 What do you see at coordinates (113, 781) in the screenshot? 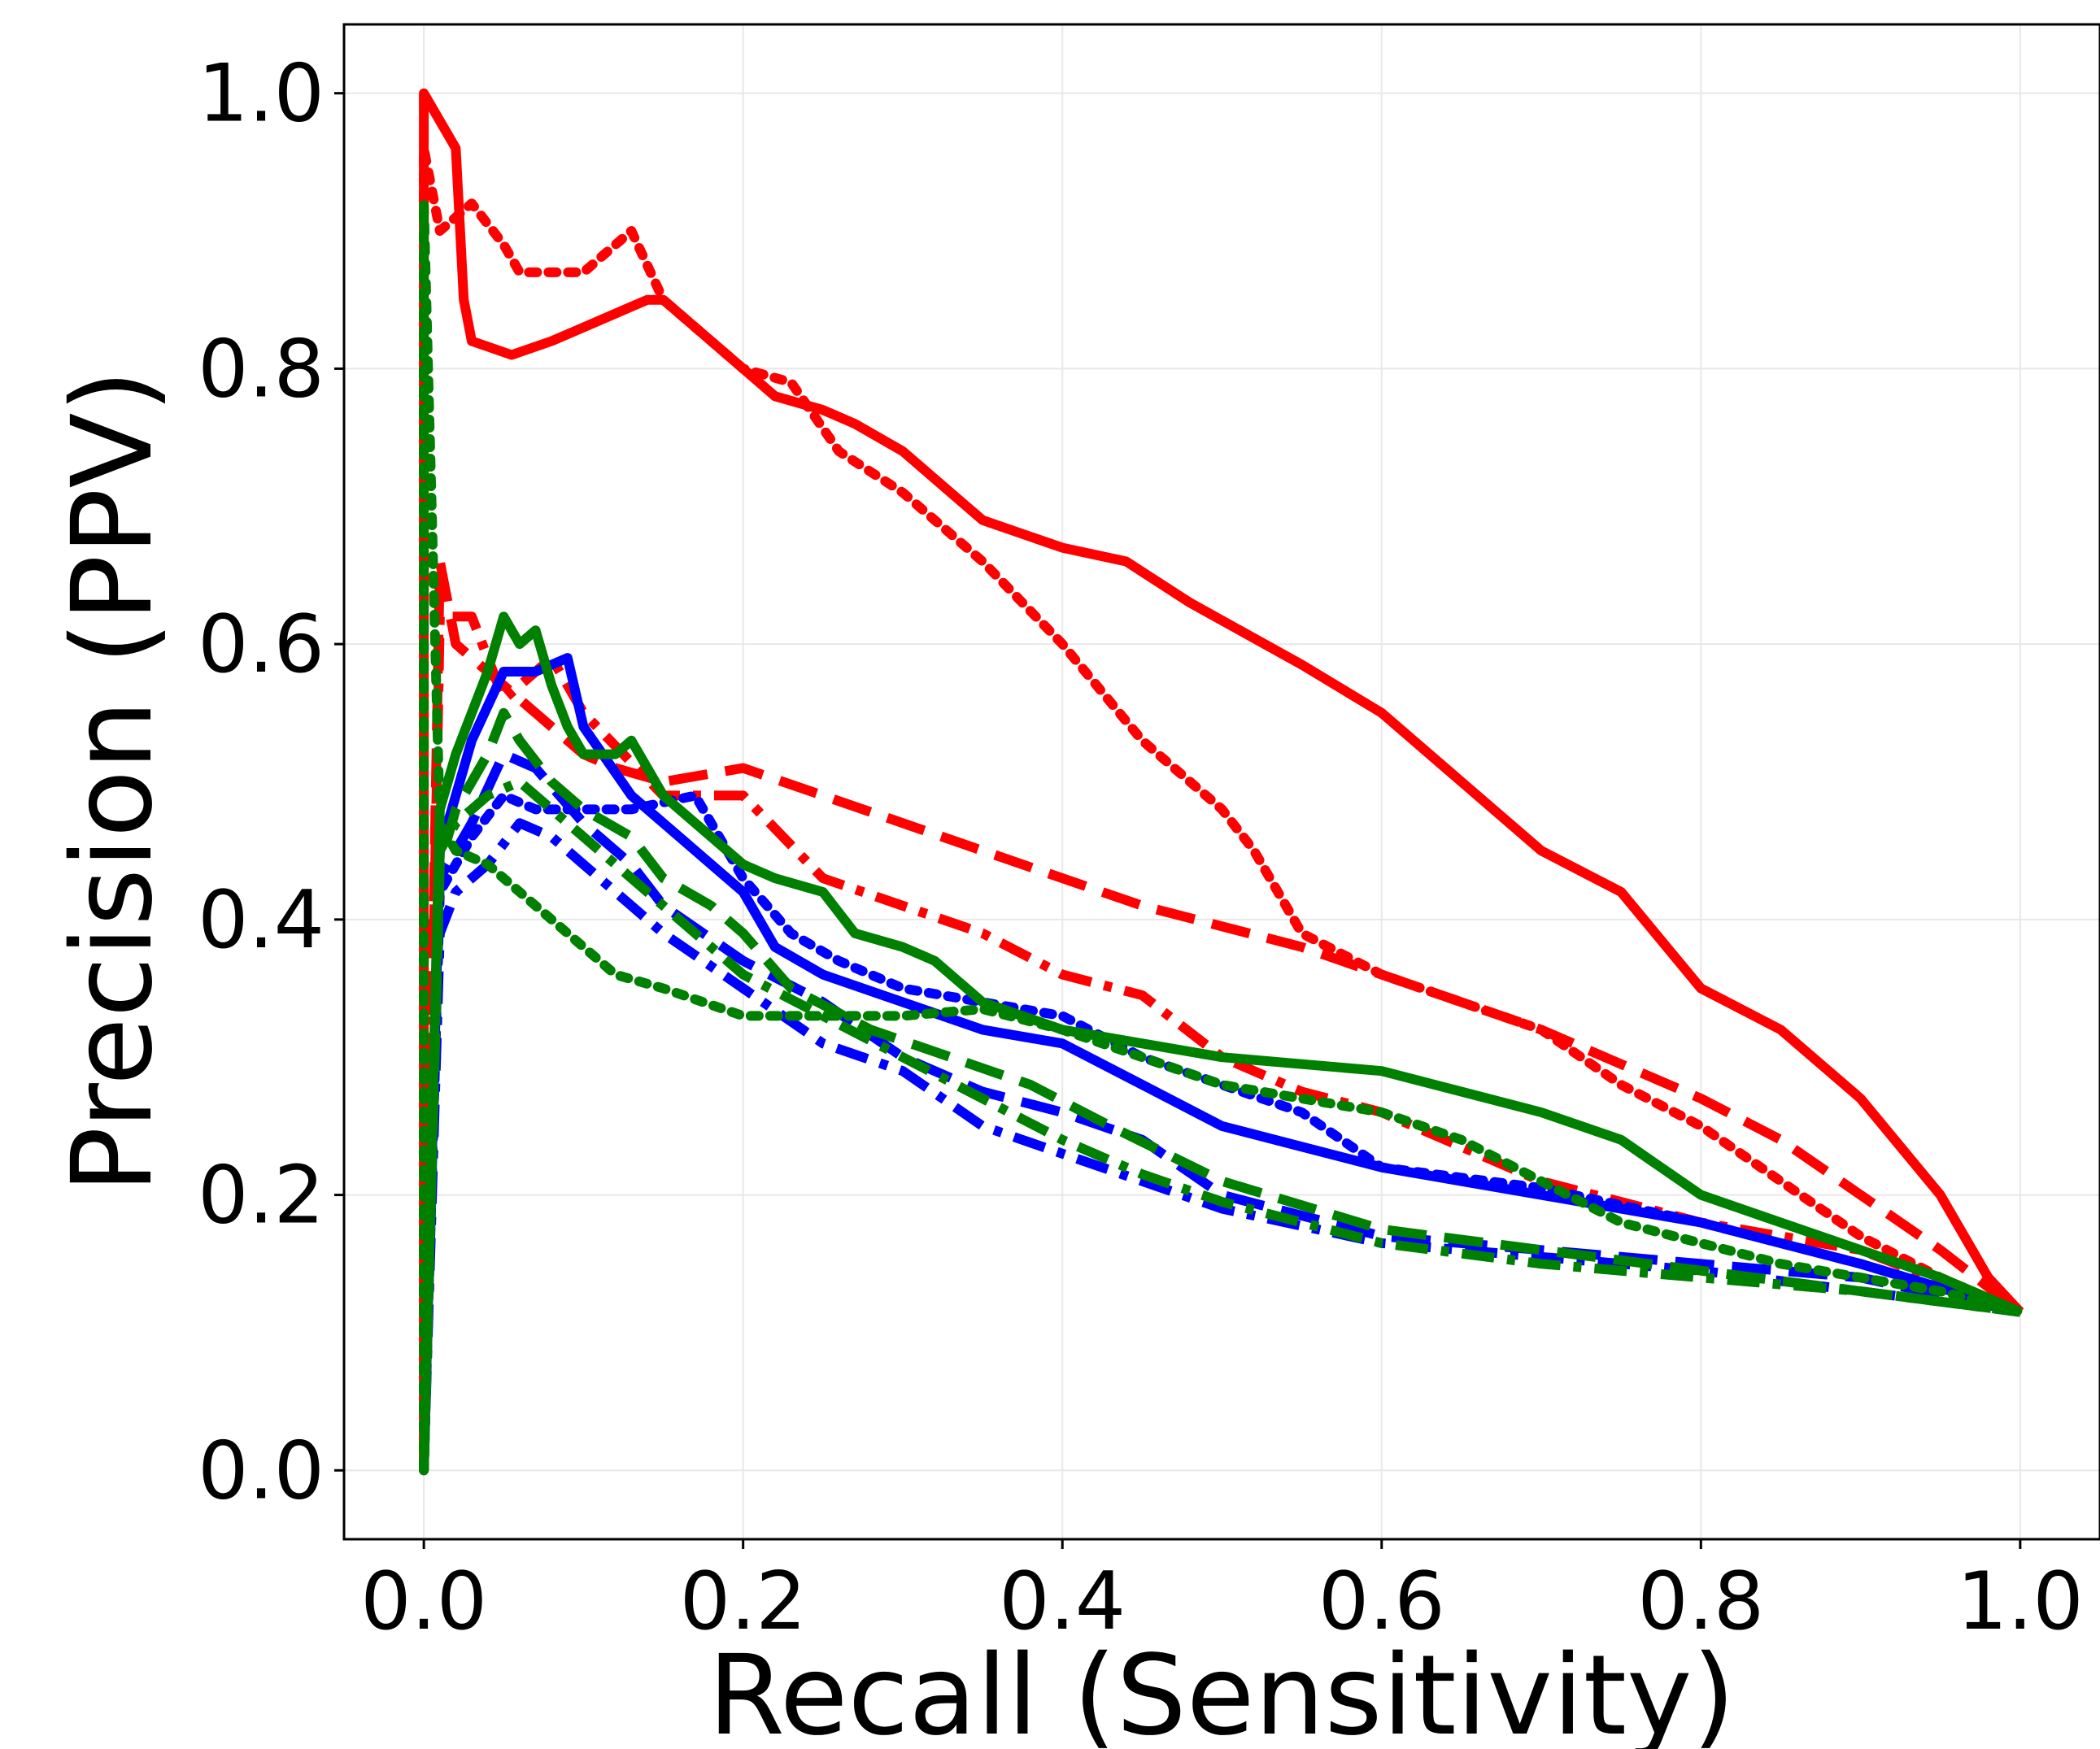
I see `y-axis-title: Precision (PPV)` at bounding box center [113, 781].